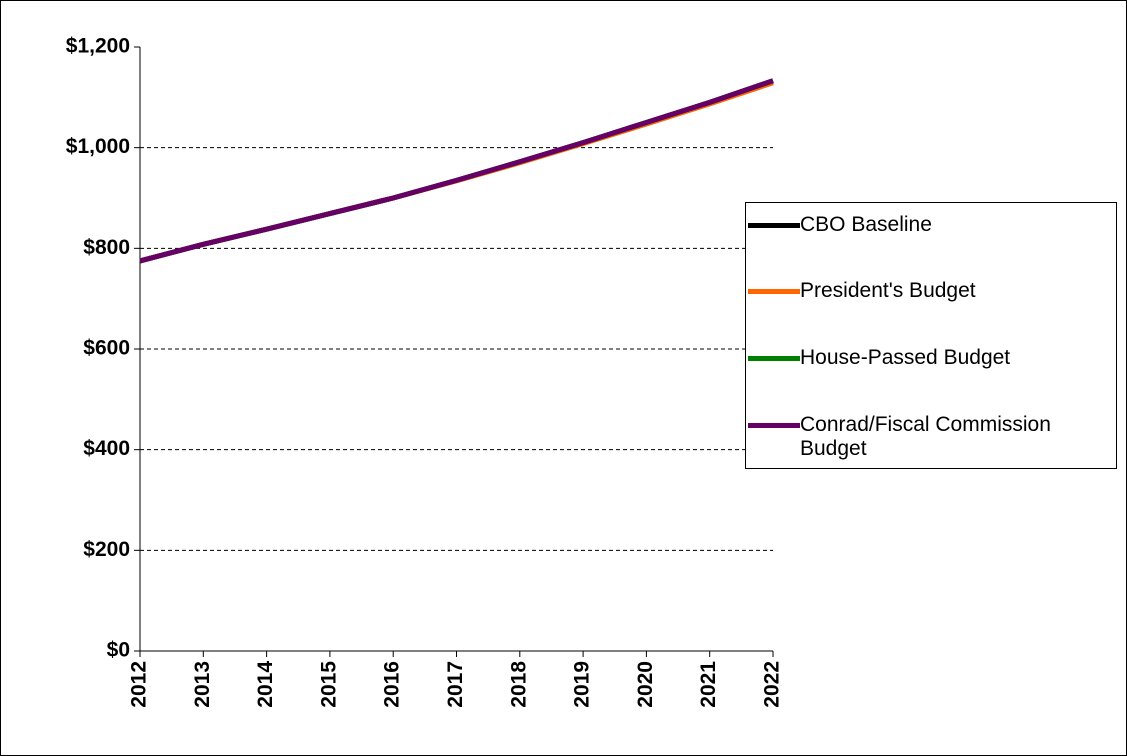 The width and height of the screenshot is (1127, 756). I want to click on y-tick-label: $1,000, so click(98, 146).